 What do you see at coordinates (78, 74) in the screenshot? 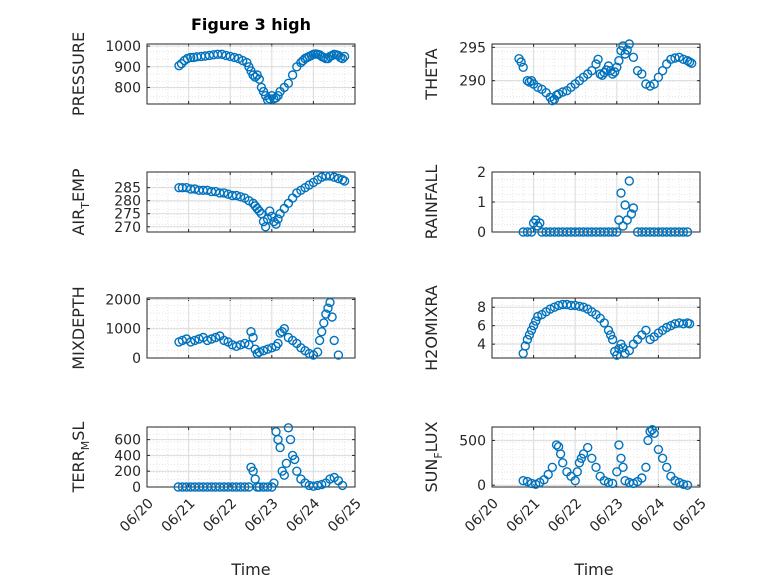
I see `y-axis-label: PRESSURE` at bounding box center [78, 74].